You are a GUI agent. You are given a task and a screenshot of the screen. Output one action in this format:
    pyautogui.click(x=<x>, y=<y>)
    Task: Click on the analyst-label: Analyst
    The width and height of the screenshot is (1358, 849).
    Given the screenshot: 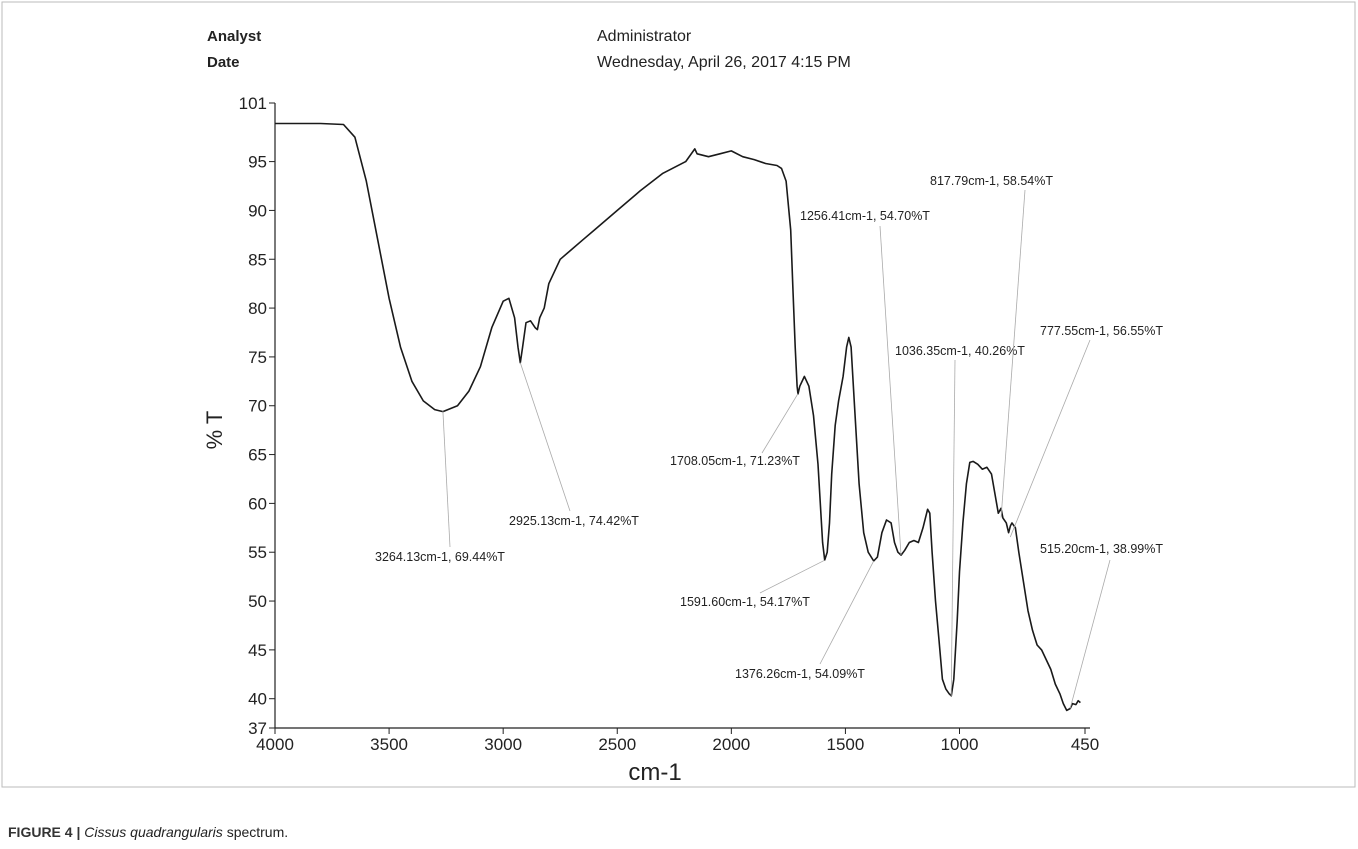 What is the action you would take?
    pyautogui.click(x=234, y=36)
    